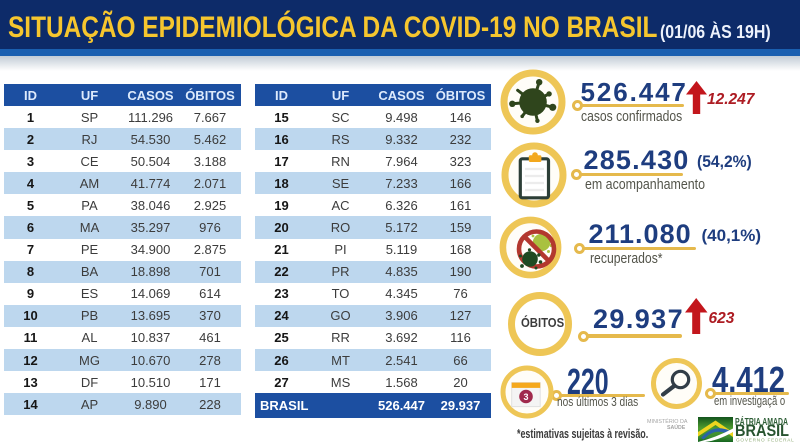  What do you see at coordinates (525, 397) in the screenshot?
I see `svg-text: 3` at bounding box center [525, 397].